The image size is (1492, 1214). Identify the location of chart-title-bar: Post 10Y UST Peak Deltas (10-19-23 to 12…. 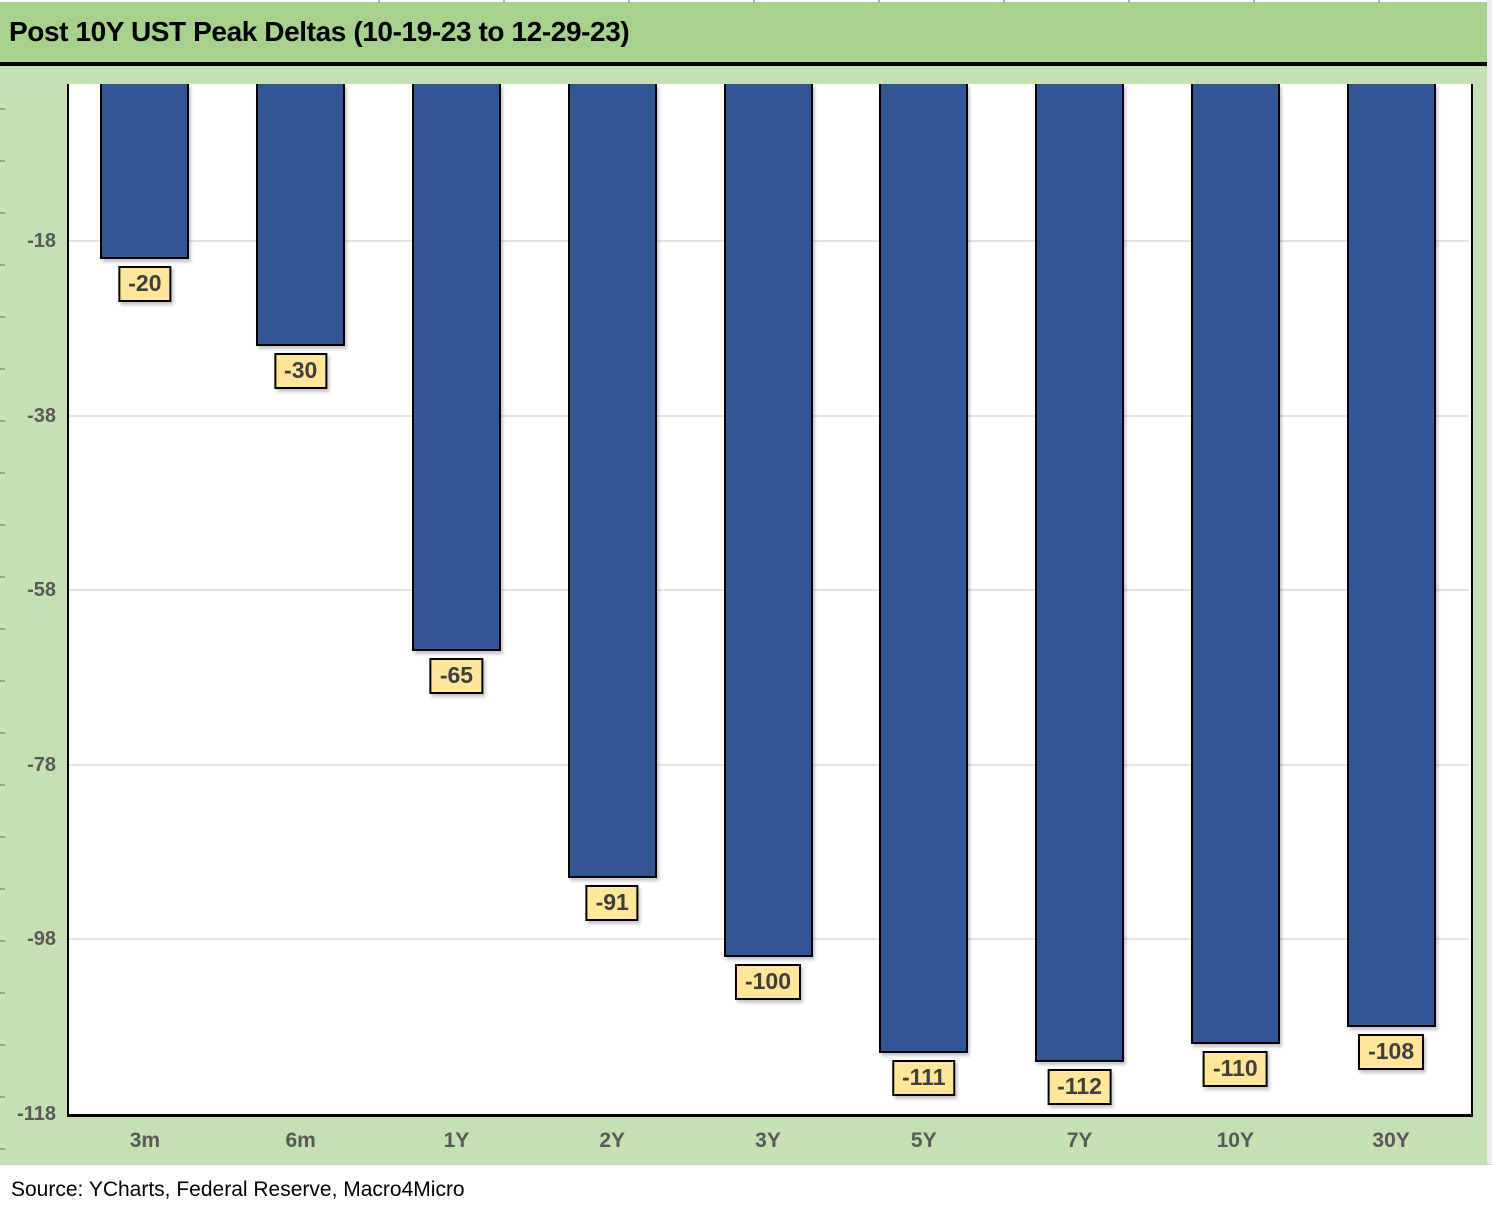
(746, 32).